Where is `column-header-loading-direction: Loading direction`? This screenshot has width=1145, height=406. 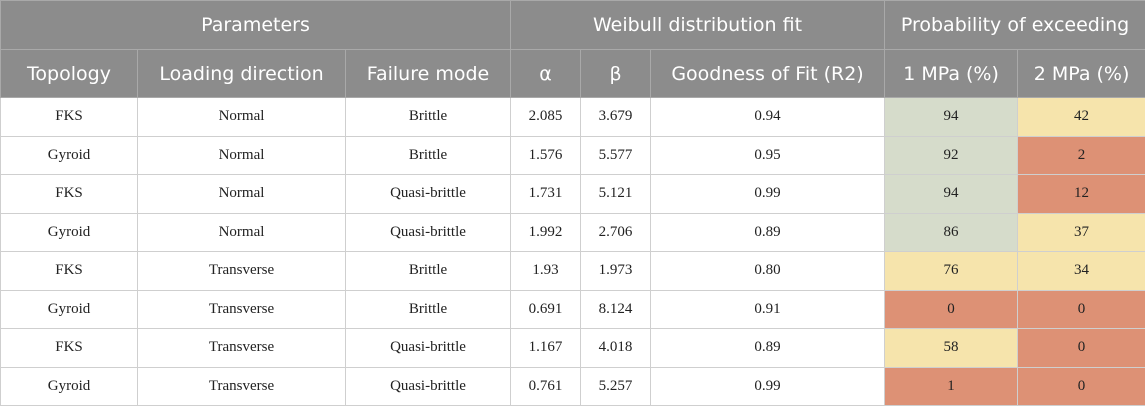
column-header-loading-direction: Loading direction is located at coordinates (242, 74).